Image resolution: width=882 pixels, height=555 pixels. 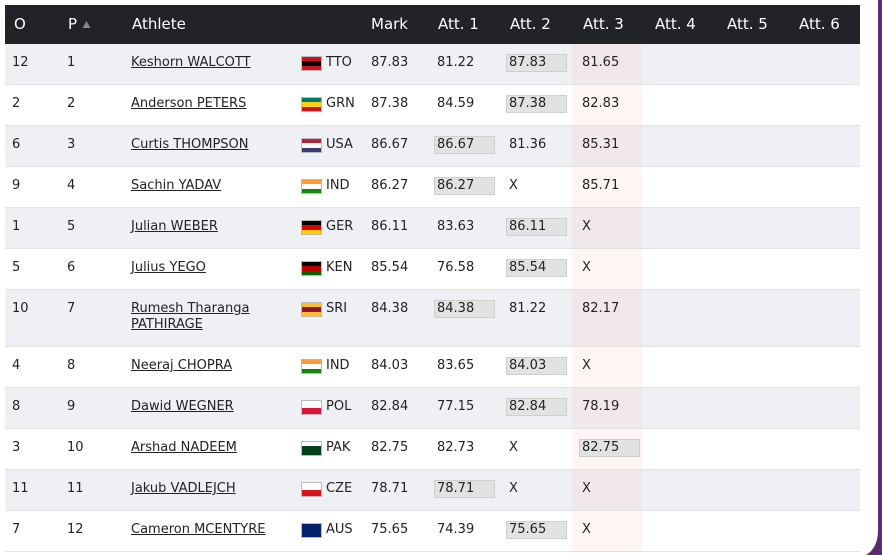 What do you see at coordinates (390, 447) in the screenshot?
I see `mark-cell: 82.75` at bounding box center [390, 447].